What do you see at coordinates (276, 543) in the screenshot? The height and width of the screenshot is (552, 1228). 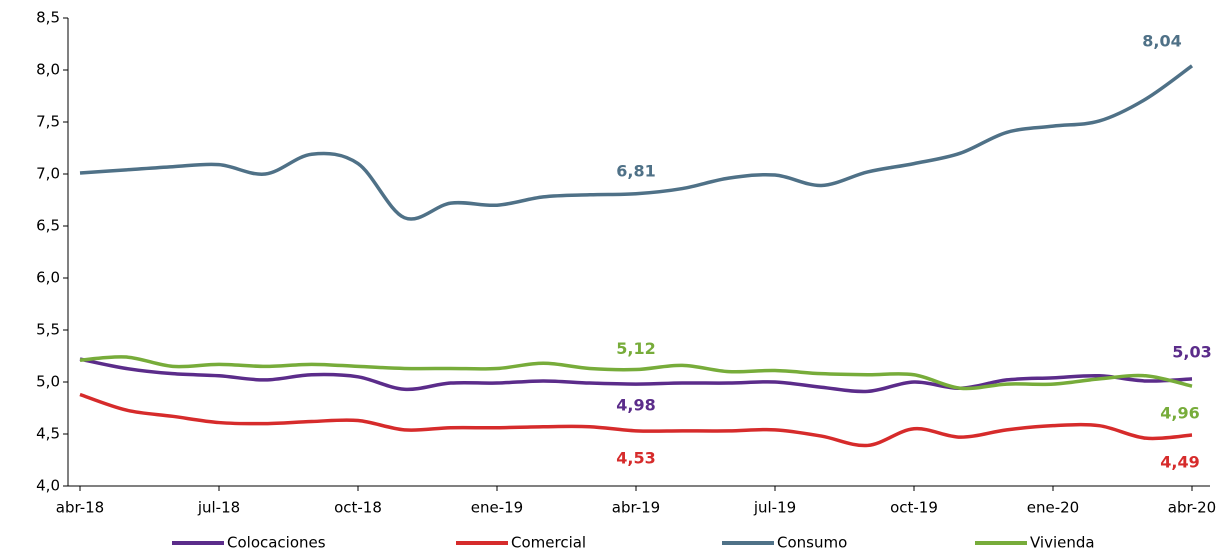 I see `legend-label: Colocaciones` at bounding box center [276, 543].